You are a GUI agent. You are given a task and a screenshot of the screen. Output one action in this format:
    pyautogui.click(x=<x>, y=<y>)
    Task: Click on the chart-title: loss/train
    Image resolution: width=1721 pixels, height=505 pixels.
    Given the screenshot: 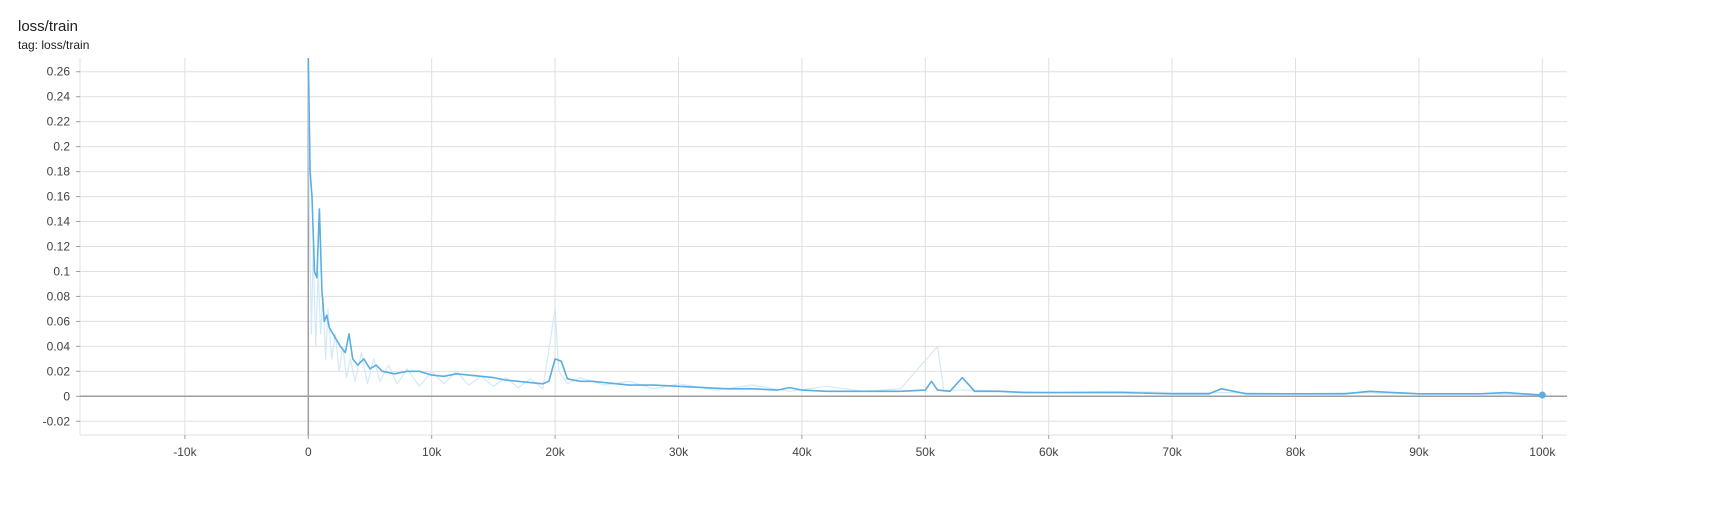 What is the action you would take?
    pyautogui.click(x=48, y=26)
    